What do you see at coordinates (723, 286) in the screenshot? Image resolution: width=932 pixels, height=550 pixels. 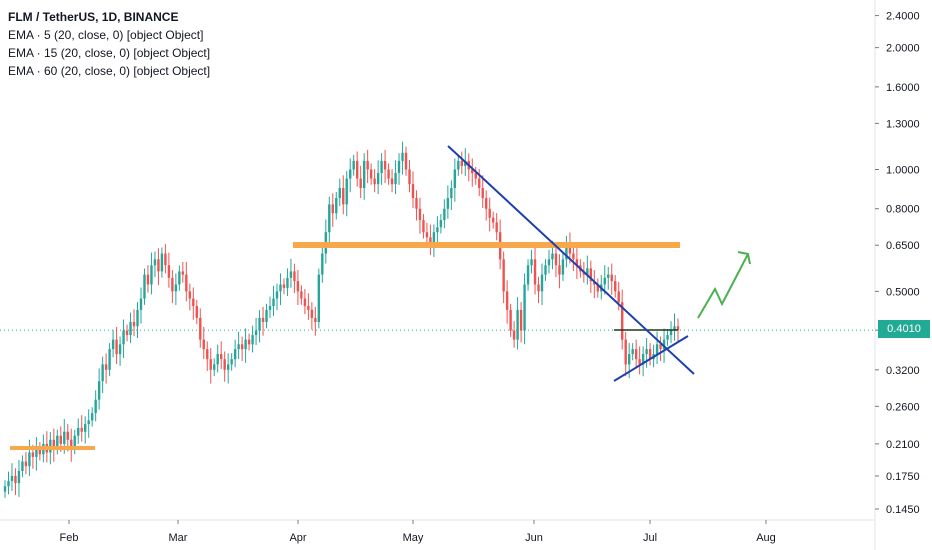 I see `projection-path` at bounding box center [723, 286].